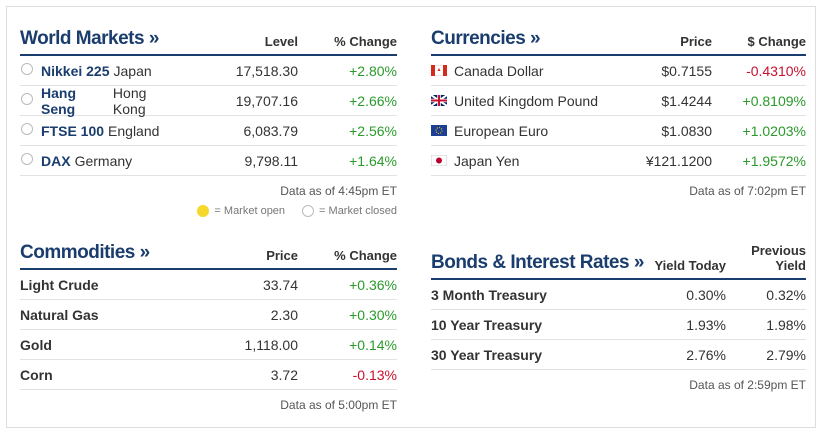  I want to click on cell-price: 1,118.00, so click(271, 344).